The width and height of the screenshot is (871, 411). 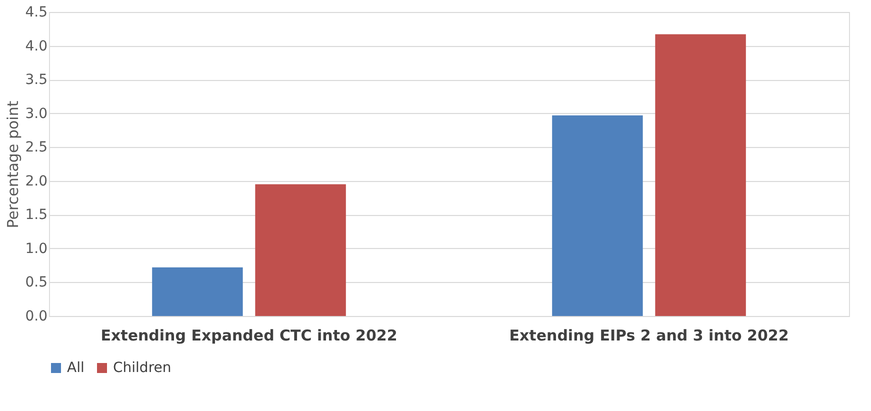 What do you see at coordinates (36, 215) in the screenshot?
I see `y-tick-label: 1.5` at bounding box center [36, 215].